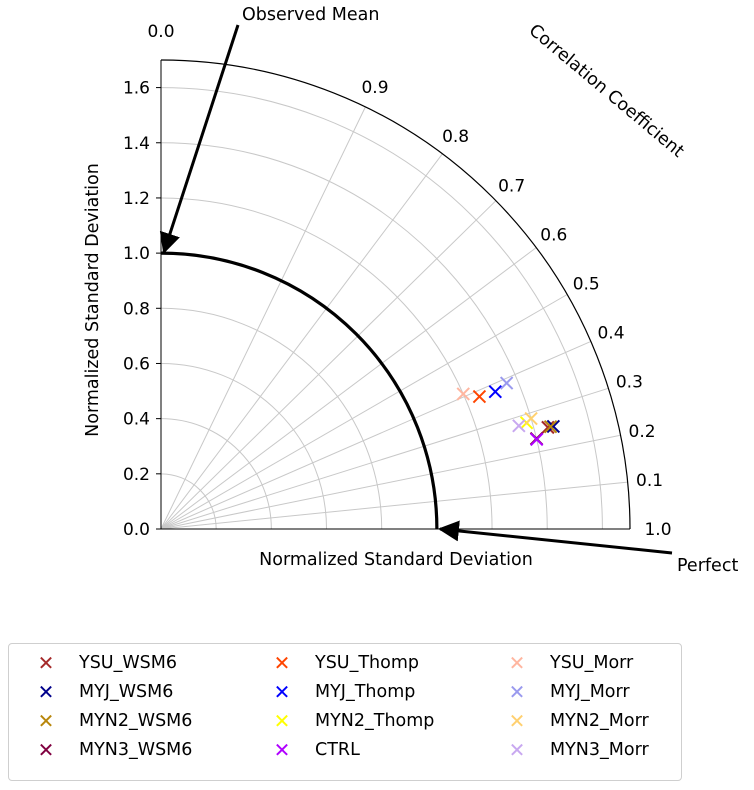 The image size is (754, 790). Describe the element at coordinates (599, 750) in the screenshot. I see `legend-label: MYN3_Morr` at that location.